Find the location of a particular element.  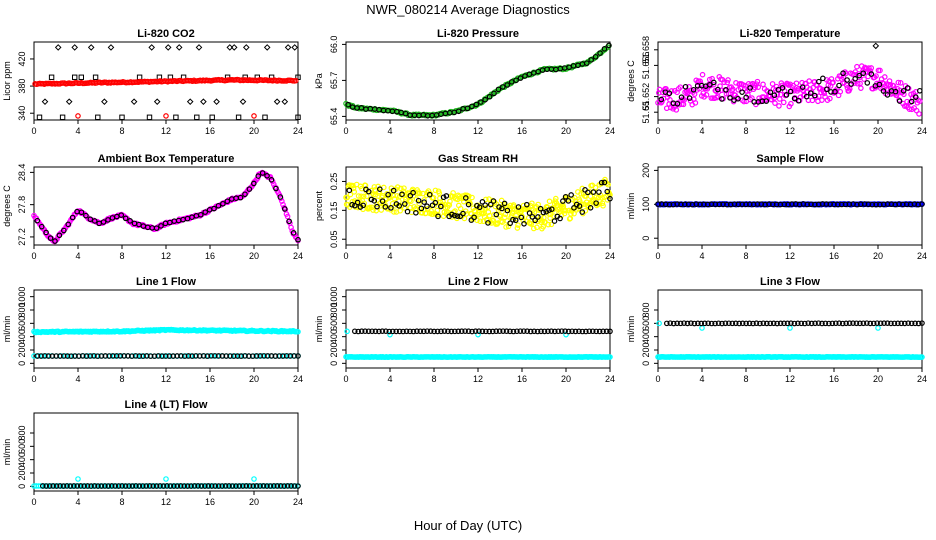

y-tick-label: 600 is located at coordinates (22, 446).